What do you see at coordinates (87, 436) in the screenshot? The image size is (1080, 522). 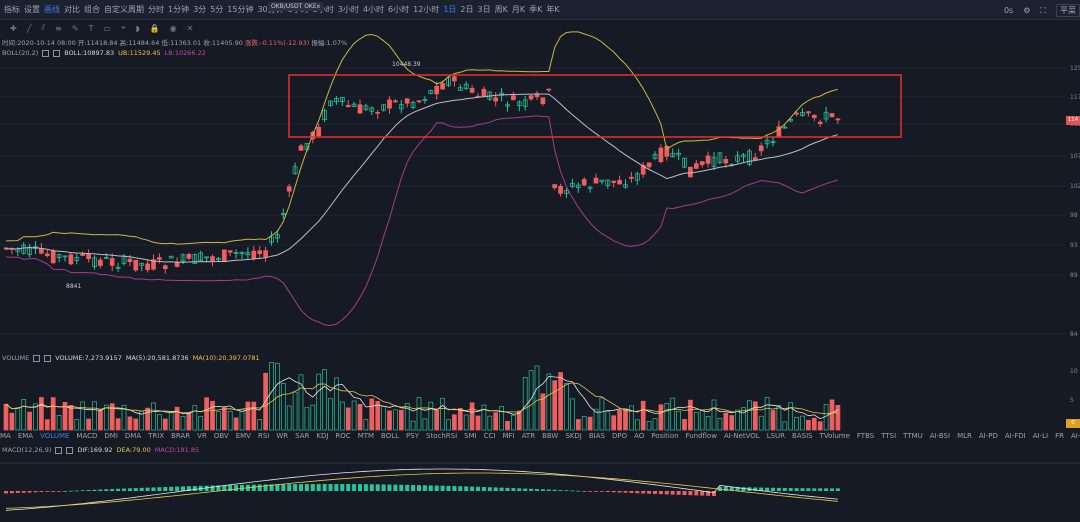 I see `indicator-tab: MACD` at bounding box center [87, 436].